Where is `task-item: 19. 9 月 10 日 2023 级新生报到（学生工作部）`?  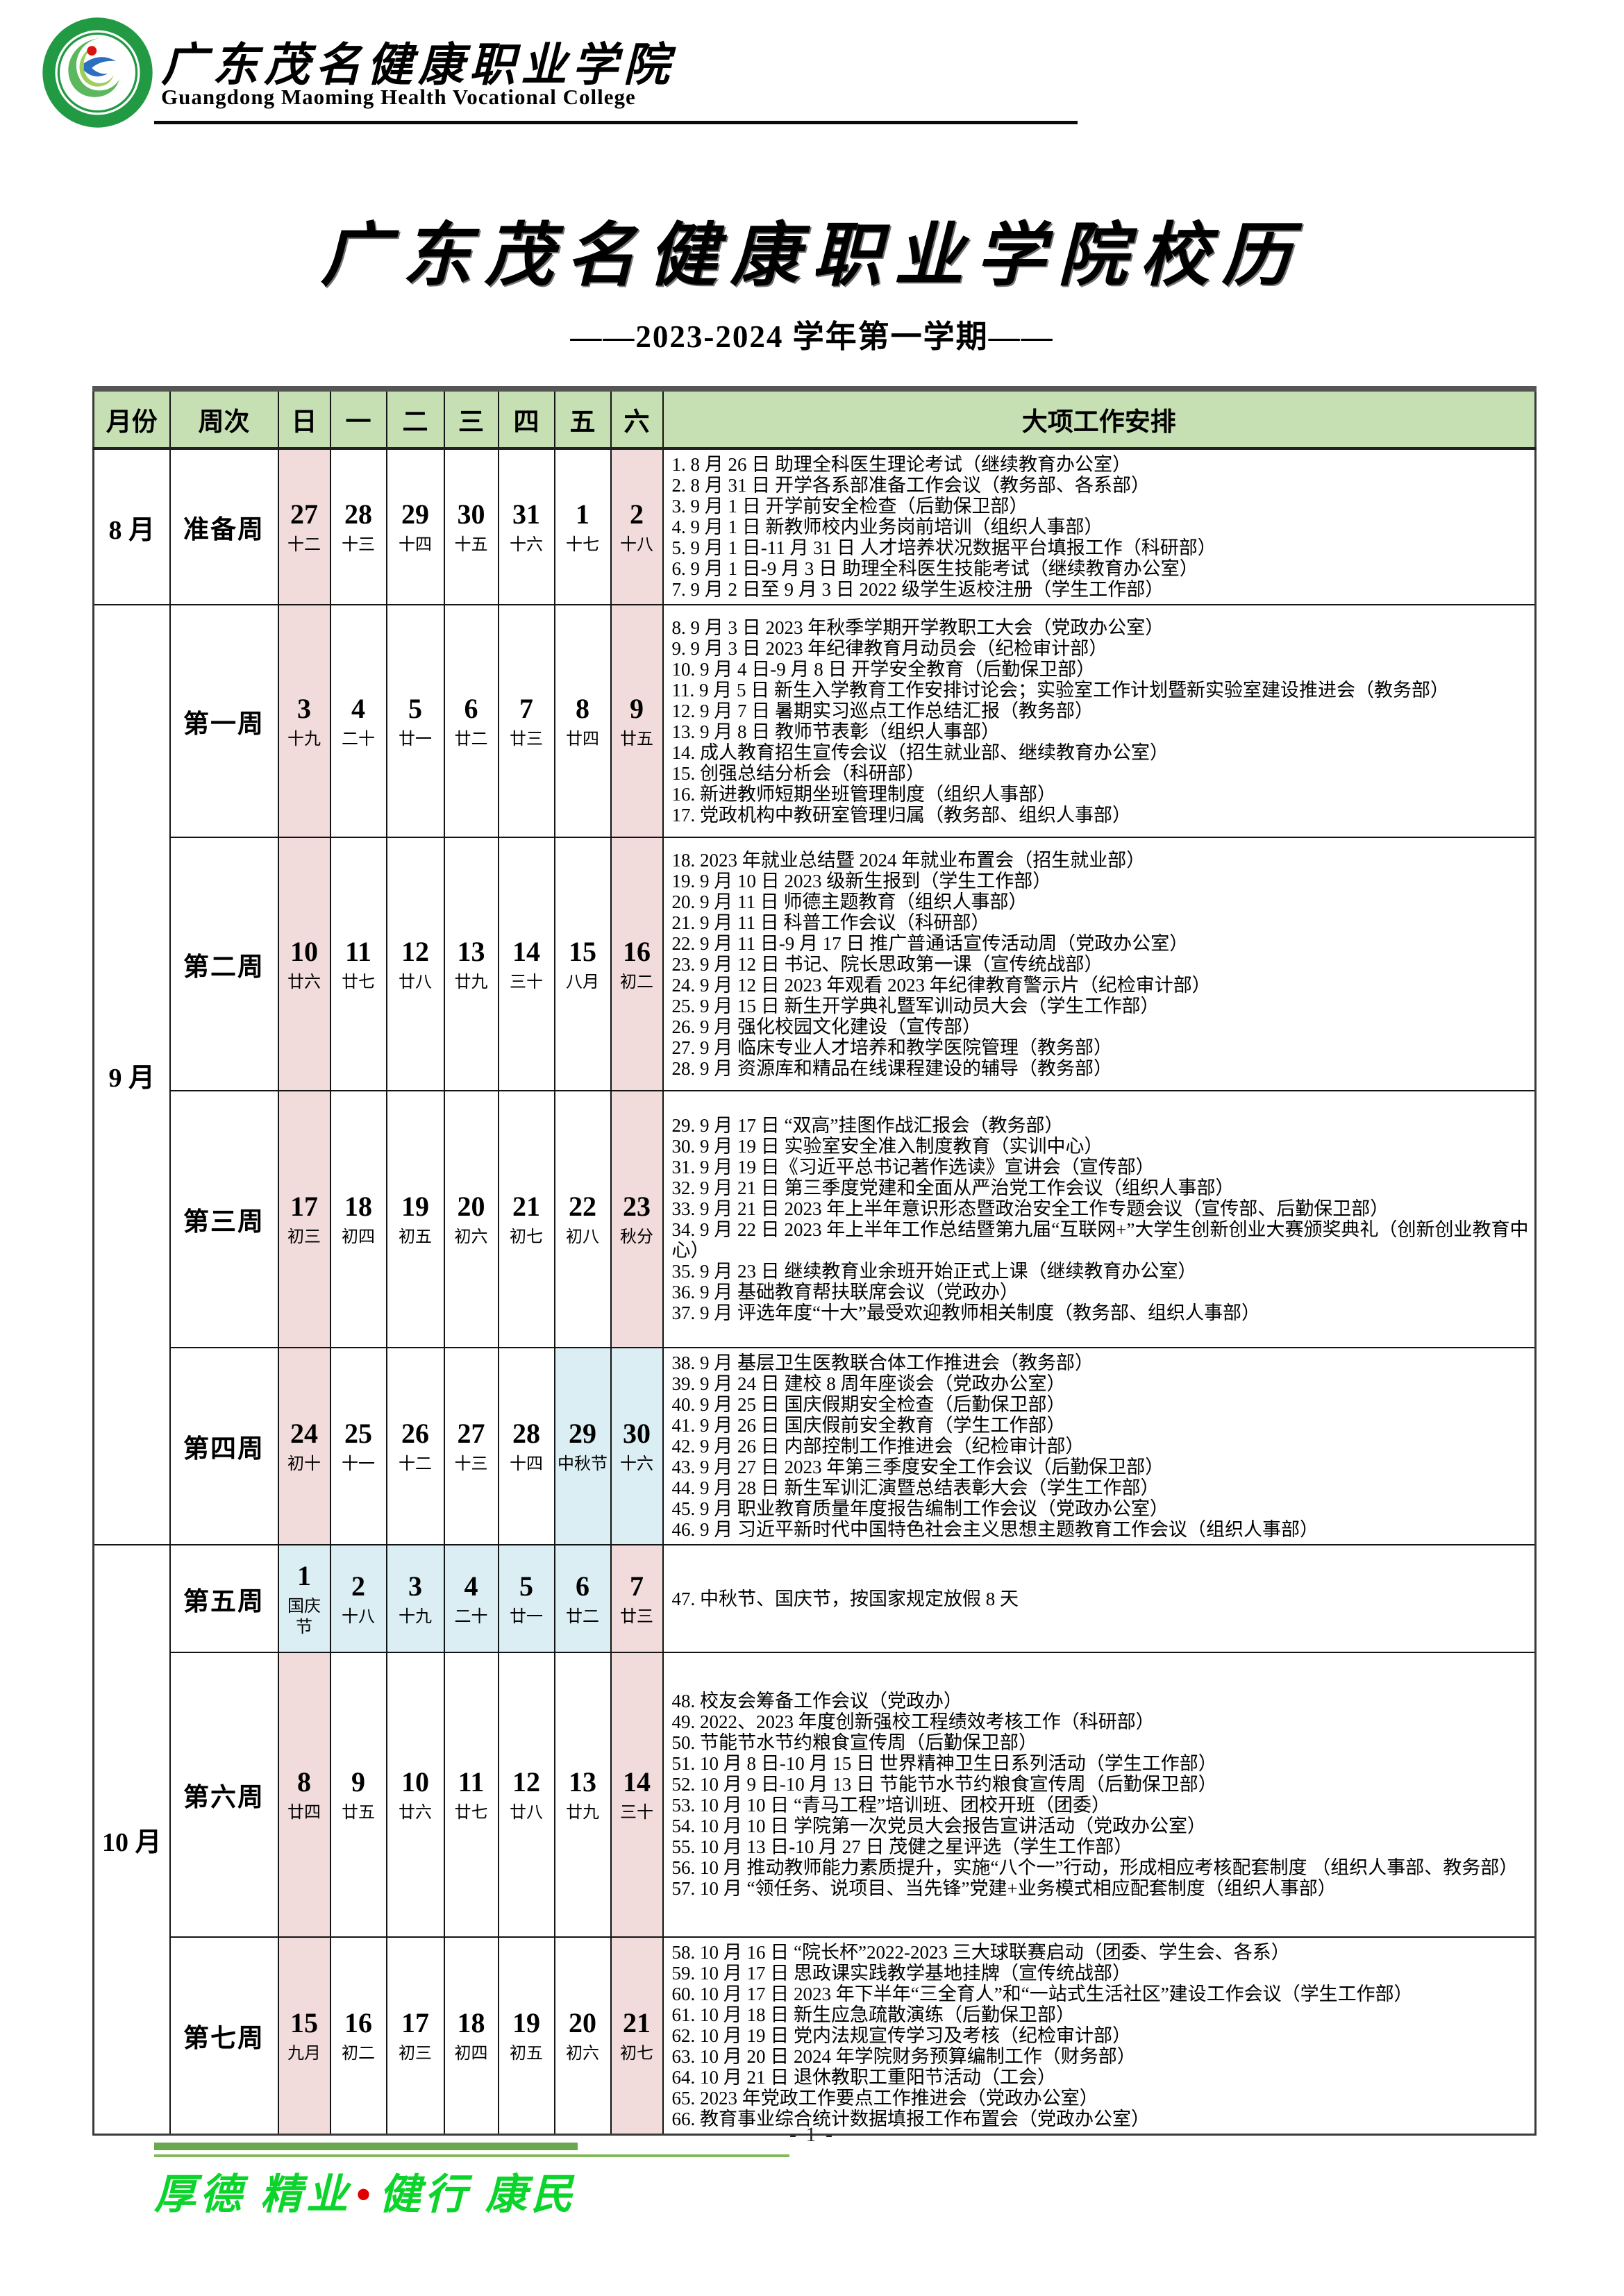
task-item: 19. 9 月 10 日 2023 级新生报到（学生工作部） is located at coordinates (862, 880).